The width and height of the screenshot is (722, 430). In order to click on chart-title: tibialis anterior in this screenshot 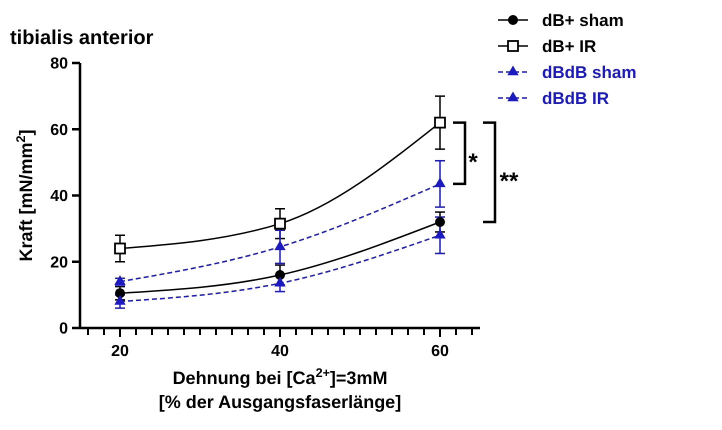, I will do `click(82, 38)`.